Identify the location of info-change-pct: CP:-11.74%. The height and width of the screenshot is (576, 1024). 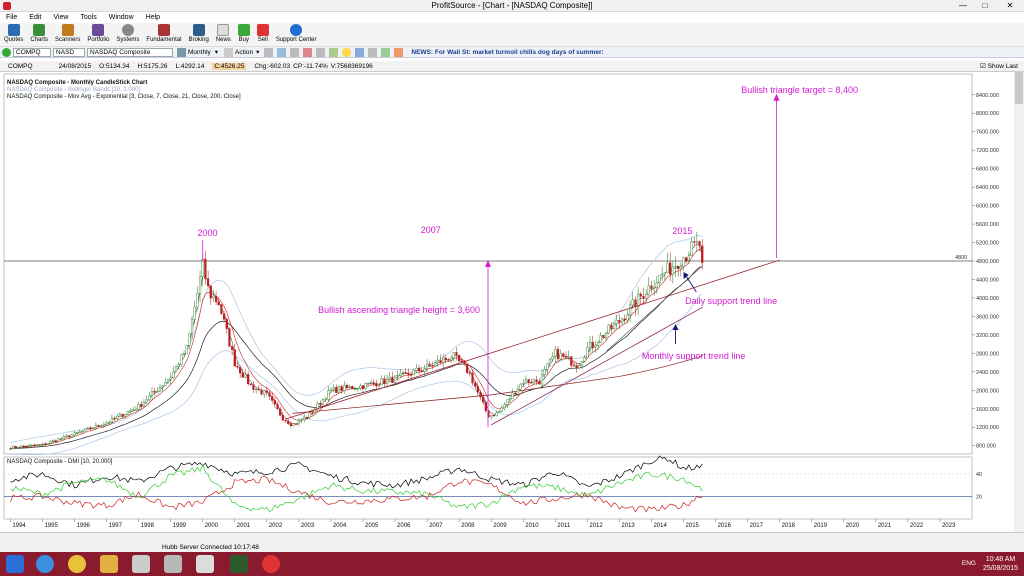
(310, 66).